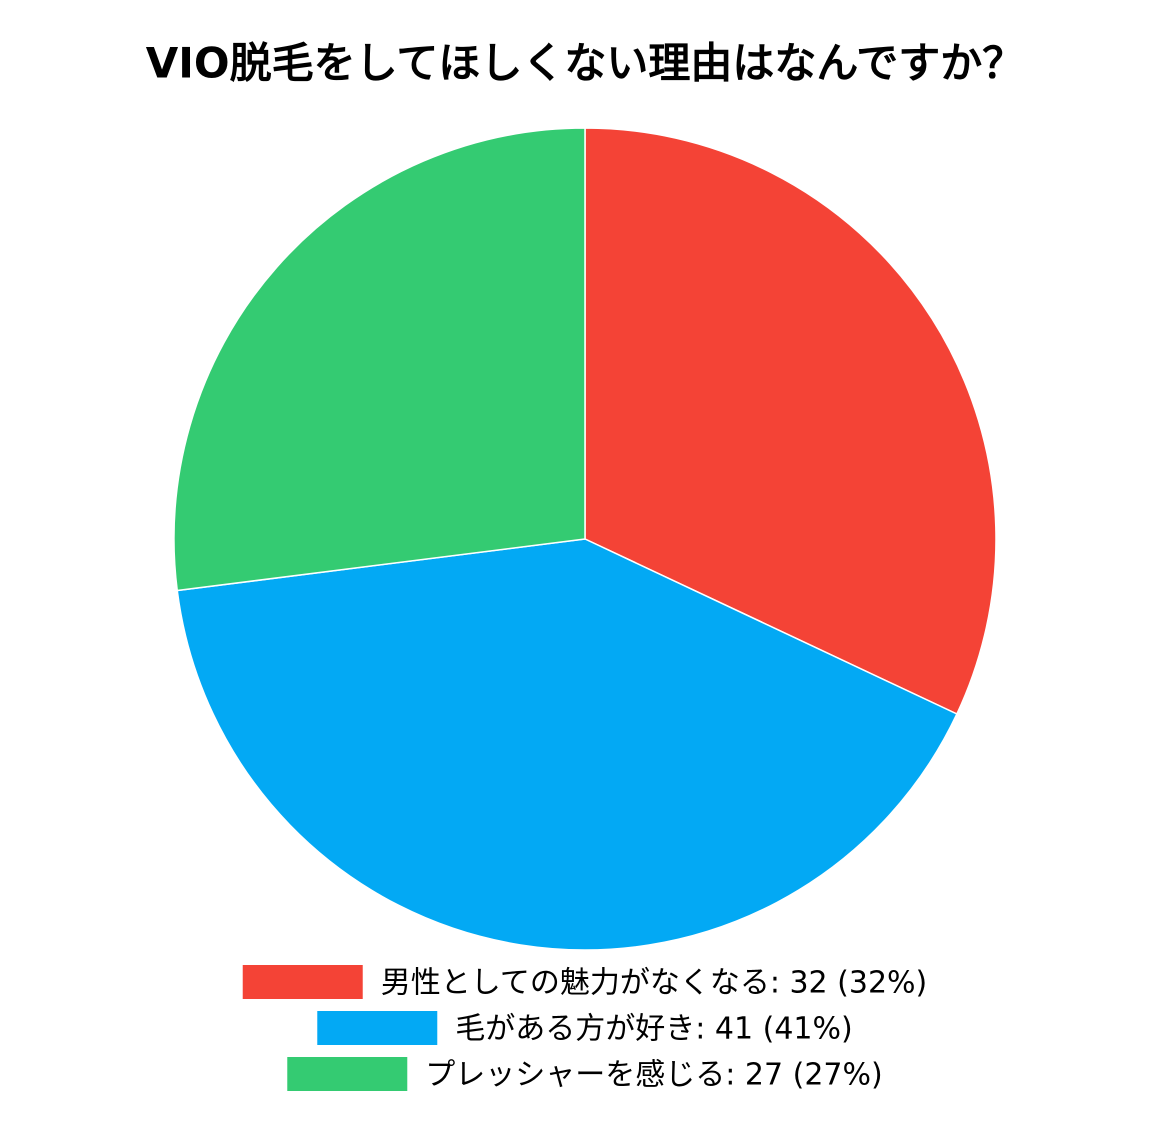  Describe the element at coordinates (379, 359) in the screenshot. I see `pie-slice` at that location.